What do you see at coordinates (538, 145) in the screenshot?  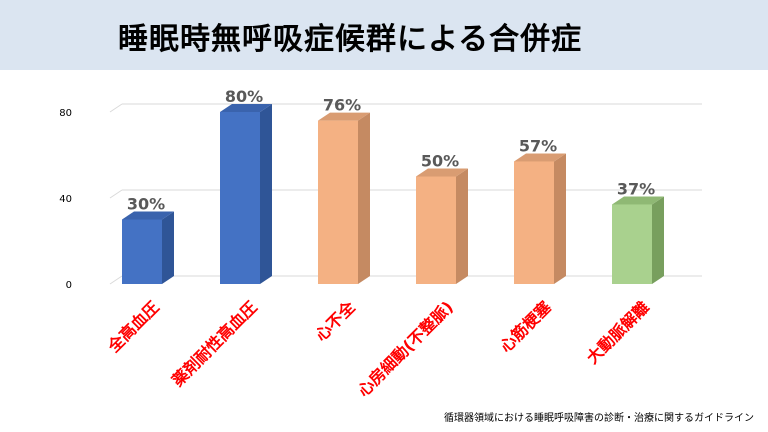 I see `data-label: 57%` at bounding box center [538, 145].